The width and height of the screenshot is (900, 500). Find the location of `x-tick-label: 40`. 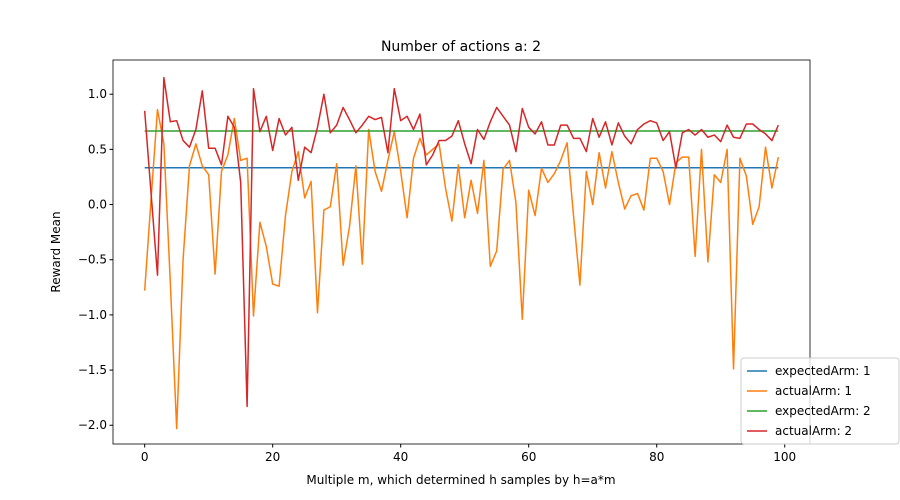

x-tick-label: 40 is located at coordinates (400, 457).